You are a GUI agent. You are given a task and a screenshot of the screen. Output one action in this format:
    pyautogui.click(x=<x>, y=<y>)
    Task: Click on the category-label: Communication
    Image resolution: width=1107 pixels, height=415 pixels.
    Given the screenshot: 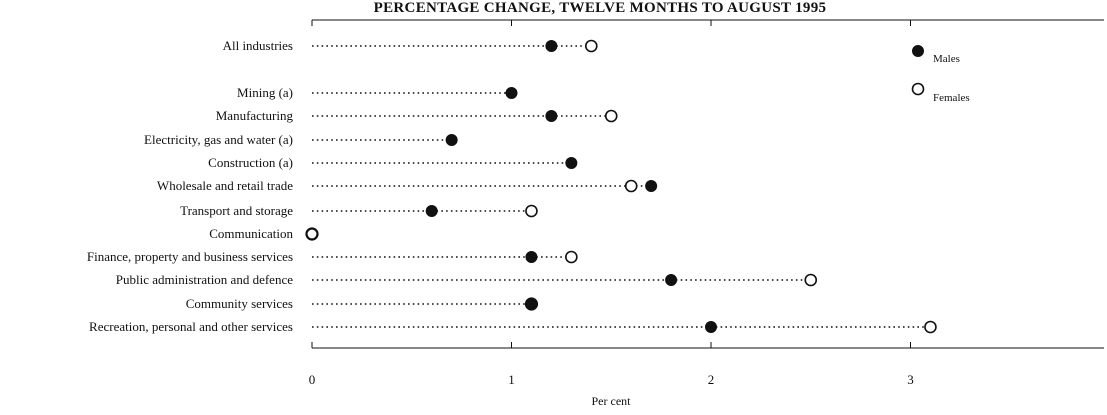 What is the action you would take?
    pyautogui.click(x=251, y=233)
    